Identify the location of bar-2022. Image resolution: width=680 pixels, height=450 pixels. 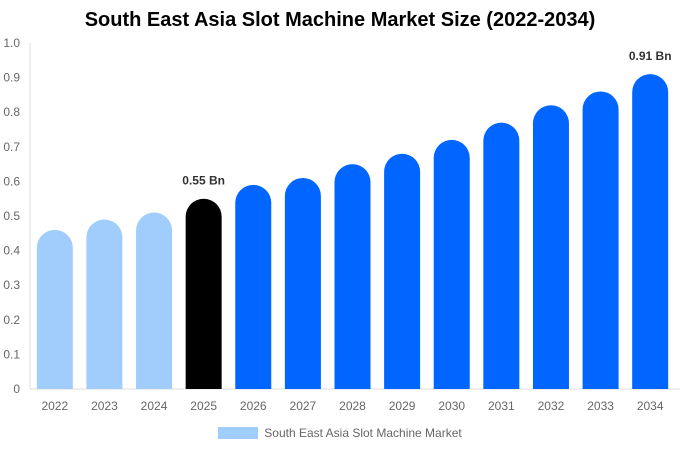
(54, 309).